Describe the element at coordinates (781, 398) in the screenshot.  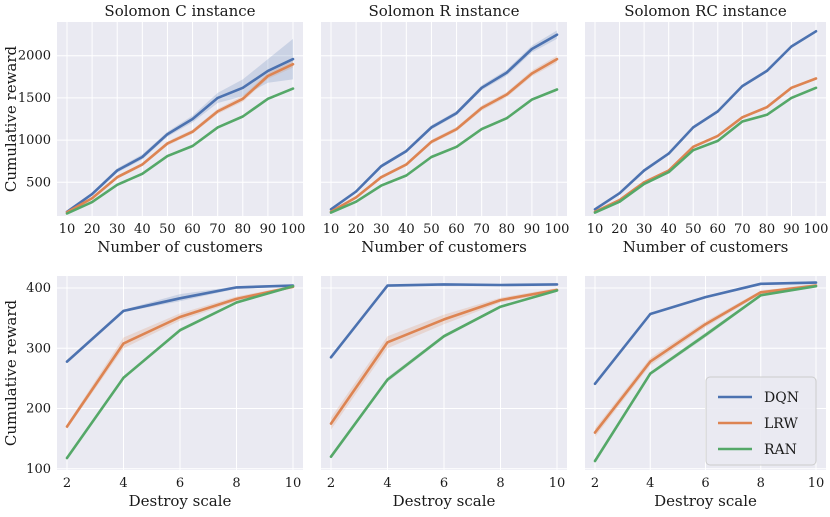
I see `legend-label-dqn: DQN` at that location.